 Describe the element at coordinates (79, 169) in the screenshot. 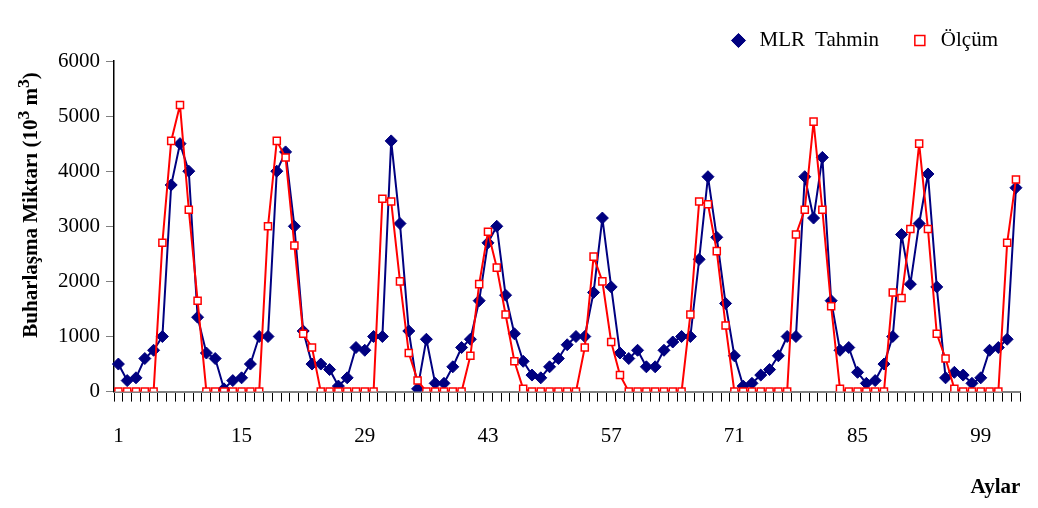

I see `y-tick-label: 4000` at that location.